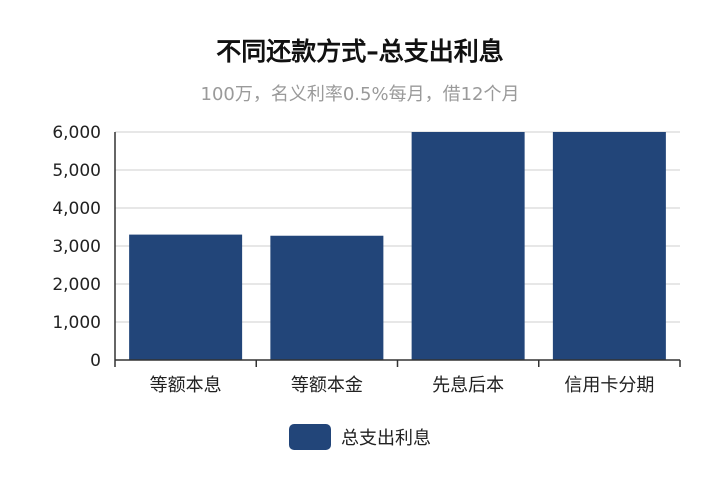 The width and height of the screenshot is (720, 482). Describe the element at coordinates (386, 438) in the screenshot. I see `legend-label: 总支出利息` at that location.